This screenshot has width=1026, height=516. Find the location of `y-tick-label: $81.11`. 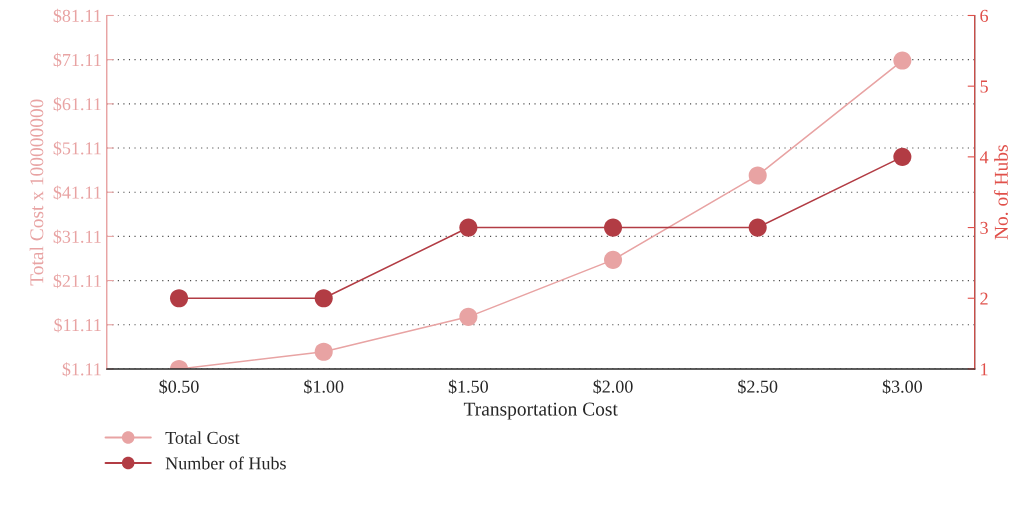

y-tick-label: $81.11 is located at coordinates (77, 16).